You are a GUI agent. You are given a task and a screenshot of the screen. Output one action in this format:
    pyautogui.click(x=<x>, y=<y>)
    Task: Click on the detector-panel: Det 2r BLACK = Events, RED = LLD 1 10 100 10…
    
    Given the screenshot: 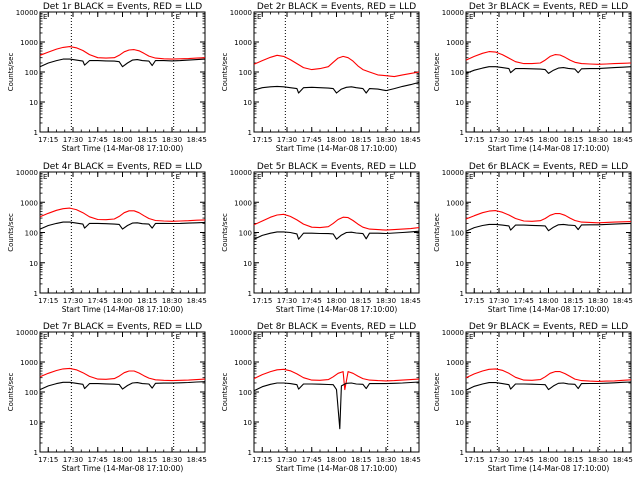 What is the action you would take?
    pyautogui.click(x=321, y=77)
    